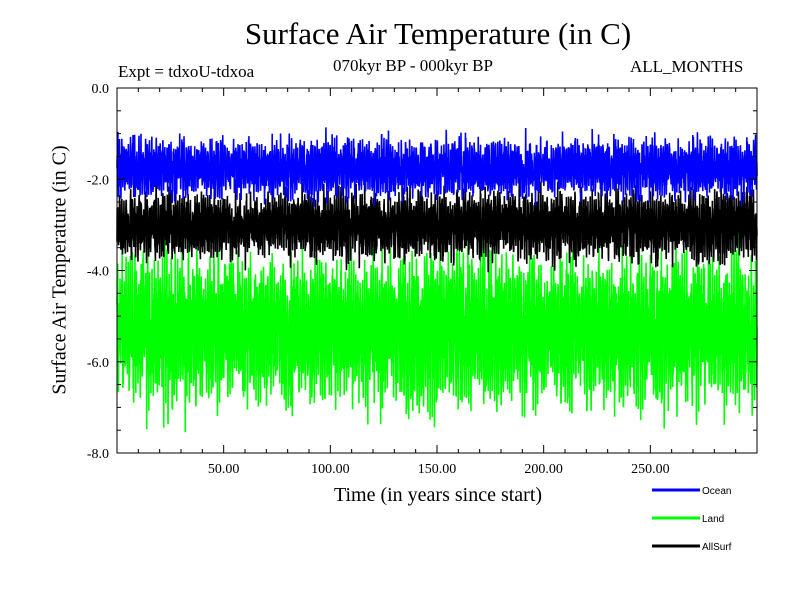 The width and height of the screenshot is (800, 600). What do you see at coordinates (437, 469) in the screenshot?
I see `x-tick-label: 150.00` at bounding box center [437, 469].